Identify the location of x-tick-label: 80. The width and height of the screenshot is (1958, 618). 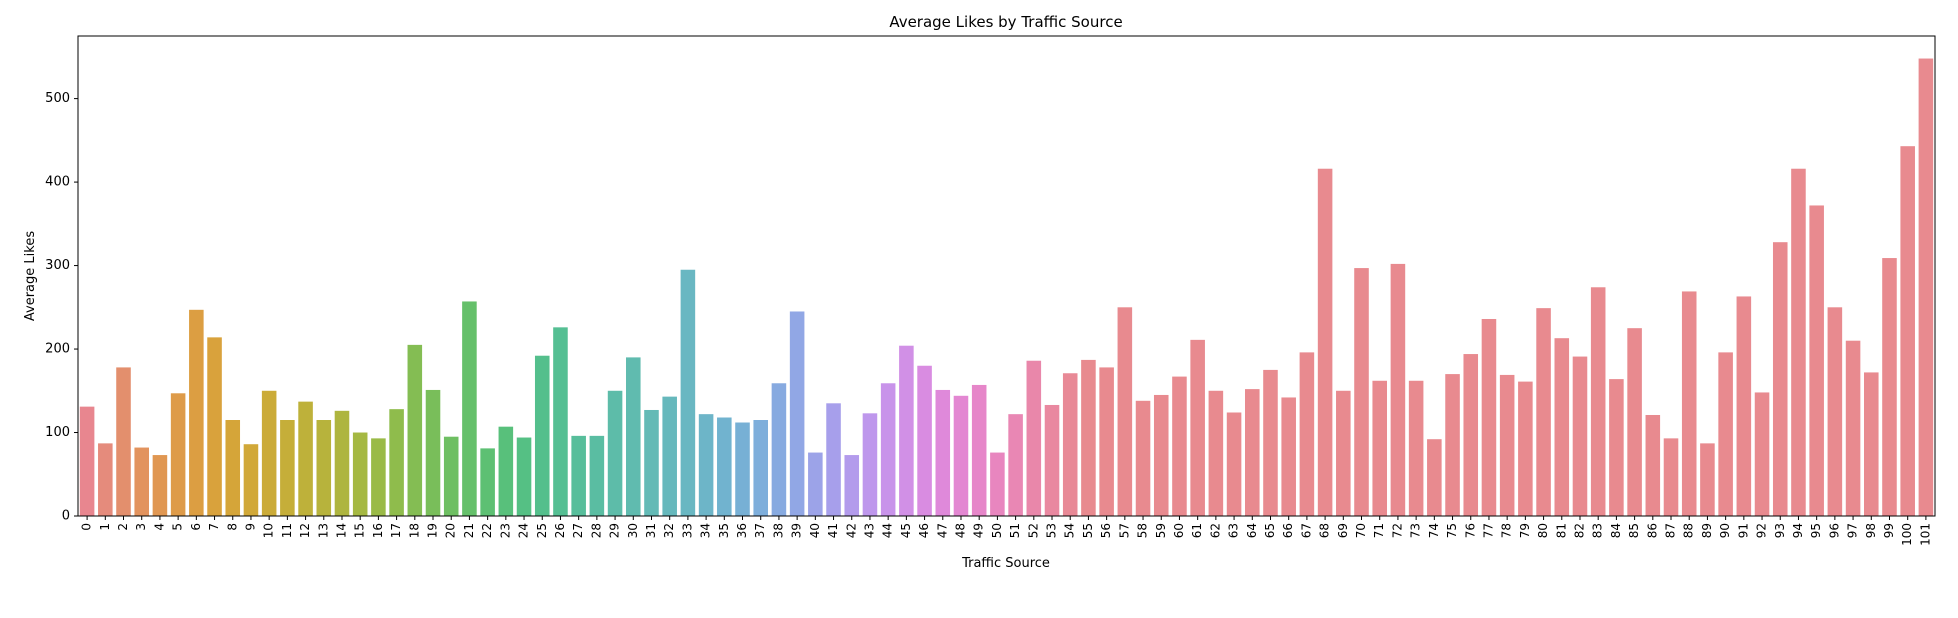
(1543, 530).